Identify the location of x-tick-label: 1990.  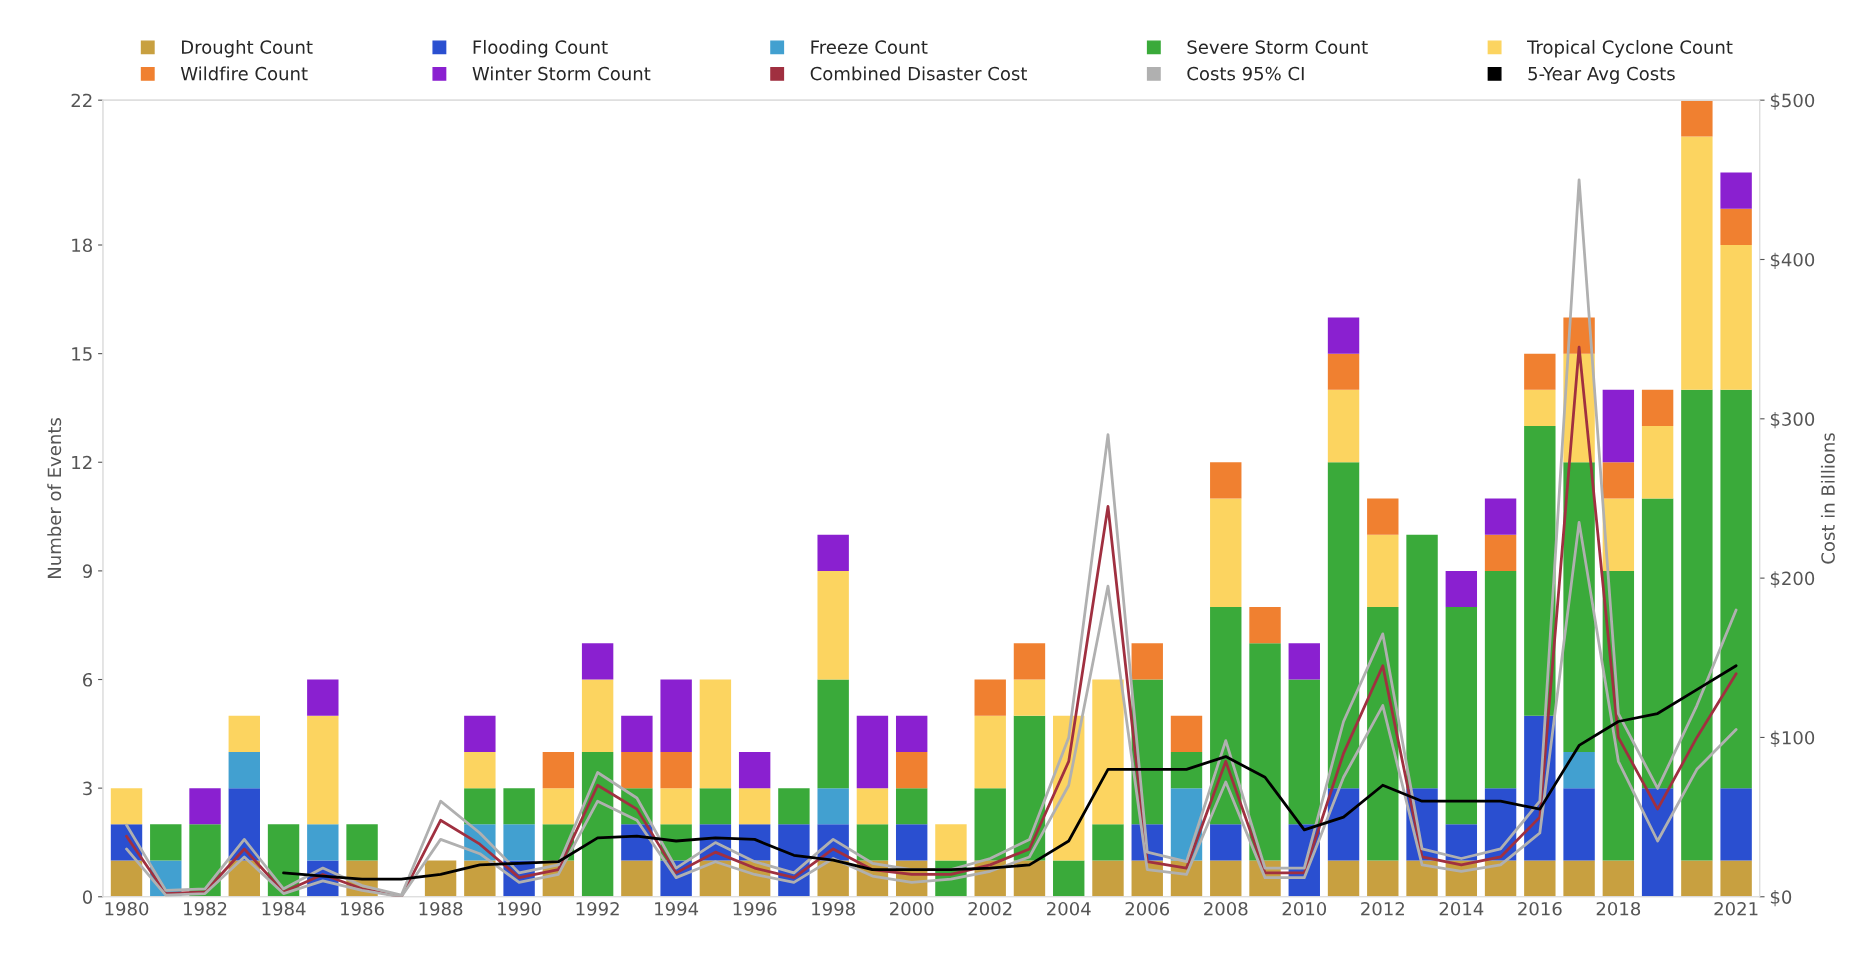
(519, 908).